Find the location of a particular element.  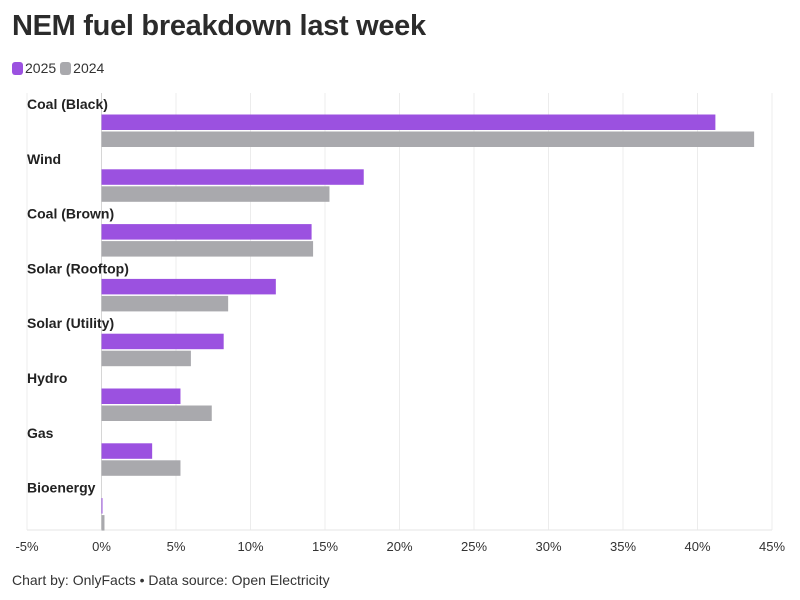

category-label: Solar (Rooftop) is located at coordinates (78, 268).